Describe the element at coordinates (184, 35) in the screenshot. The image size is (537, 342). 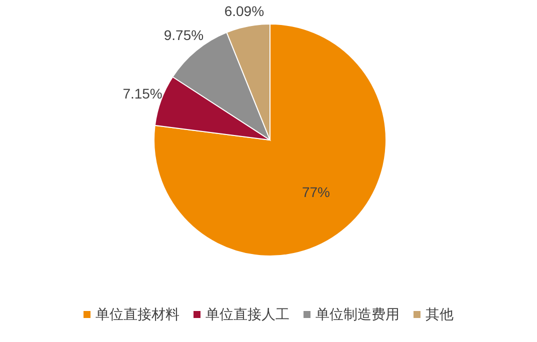
I see `data-label: 9.75%` at that location.